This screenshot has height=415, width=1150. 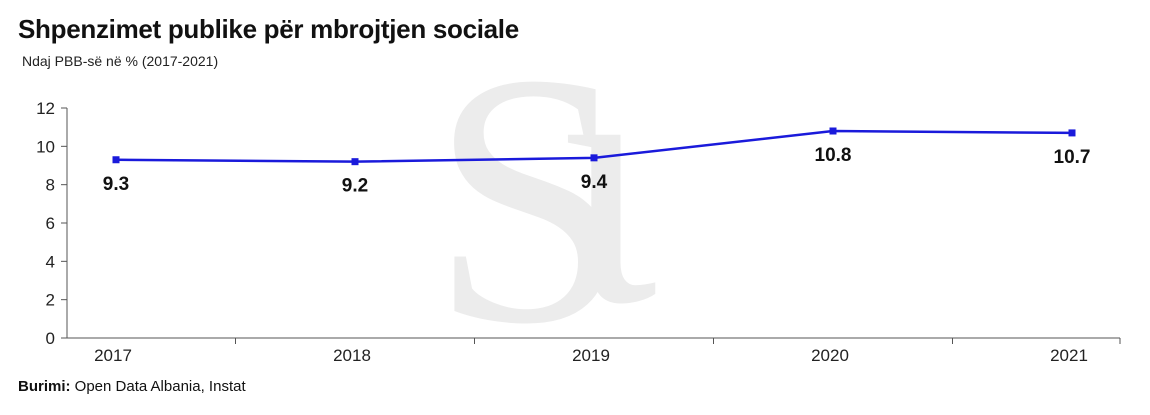 I want to click on x-tick-label: 2018, so click(x=352, y=355).